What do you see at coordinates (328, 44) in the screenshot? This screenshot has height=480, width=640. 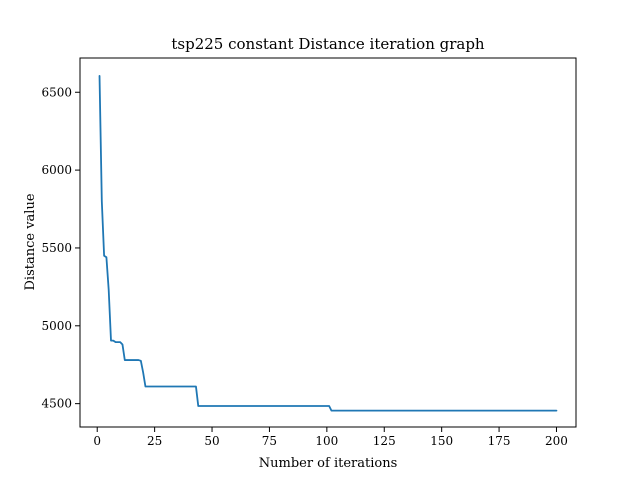 I see `chart-title: tsp225 constant Distance iteration graph` at bounding box center [328, 44].